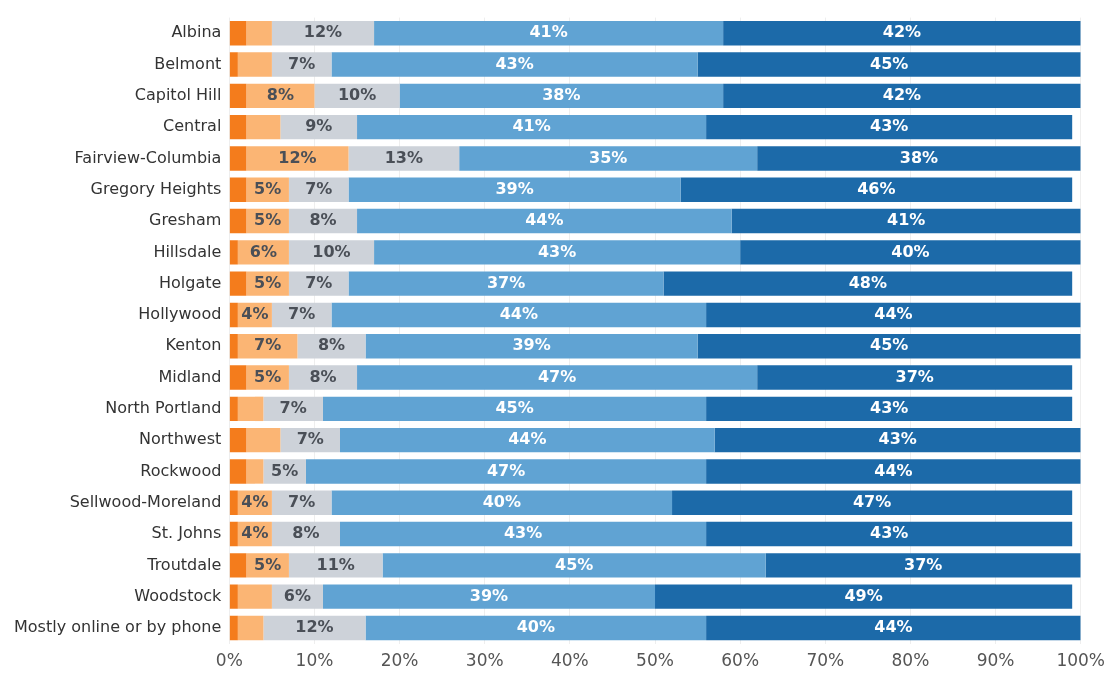  I want to click on y-tick-label: Albina, so click(196, 32).